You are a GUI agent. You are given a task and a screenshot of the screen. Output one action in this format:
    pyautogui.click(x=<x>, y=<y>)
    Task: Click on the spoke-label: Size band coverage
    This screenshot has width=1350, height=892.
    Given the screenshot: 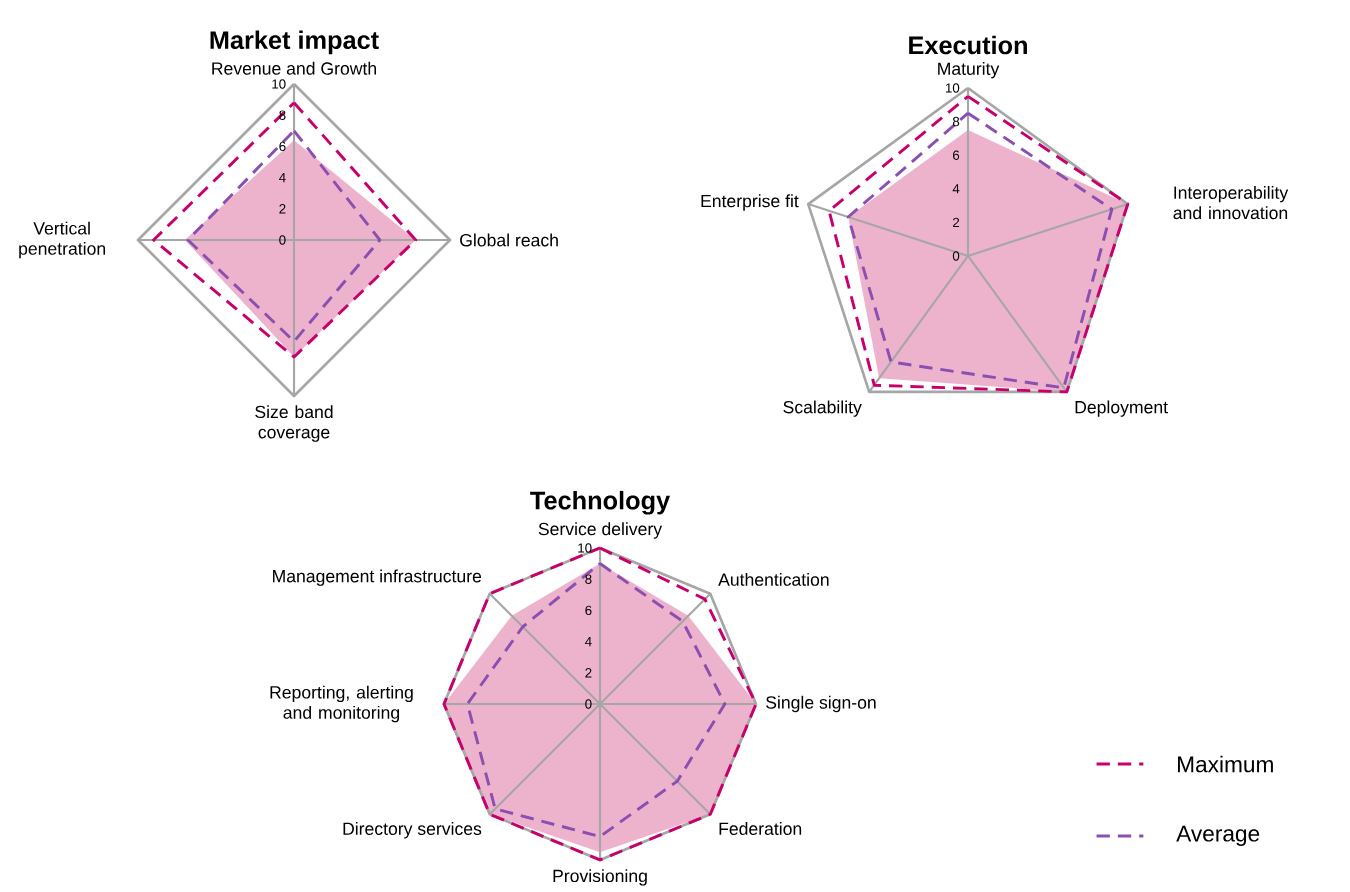 What is the action you would take?
    pyautogui.click(x=294, y=423)
    